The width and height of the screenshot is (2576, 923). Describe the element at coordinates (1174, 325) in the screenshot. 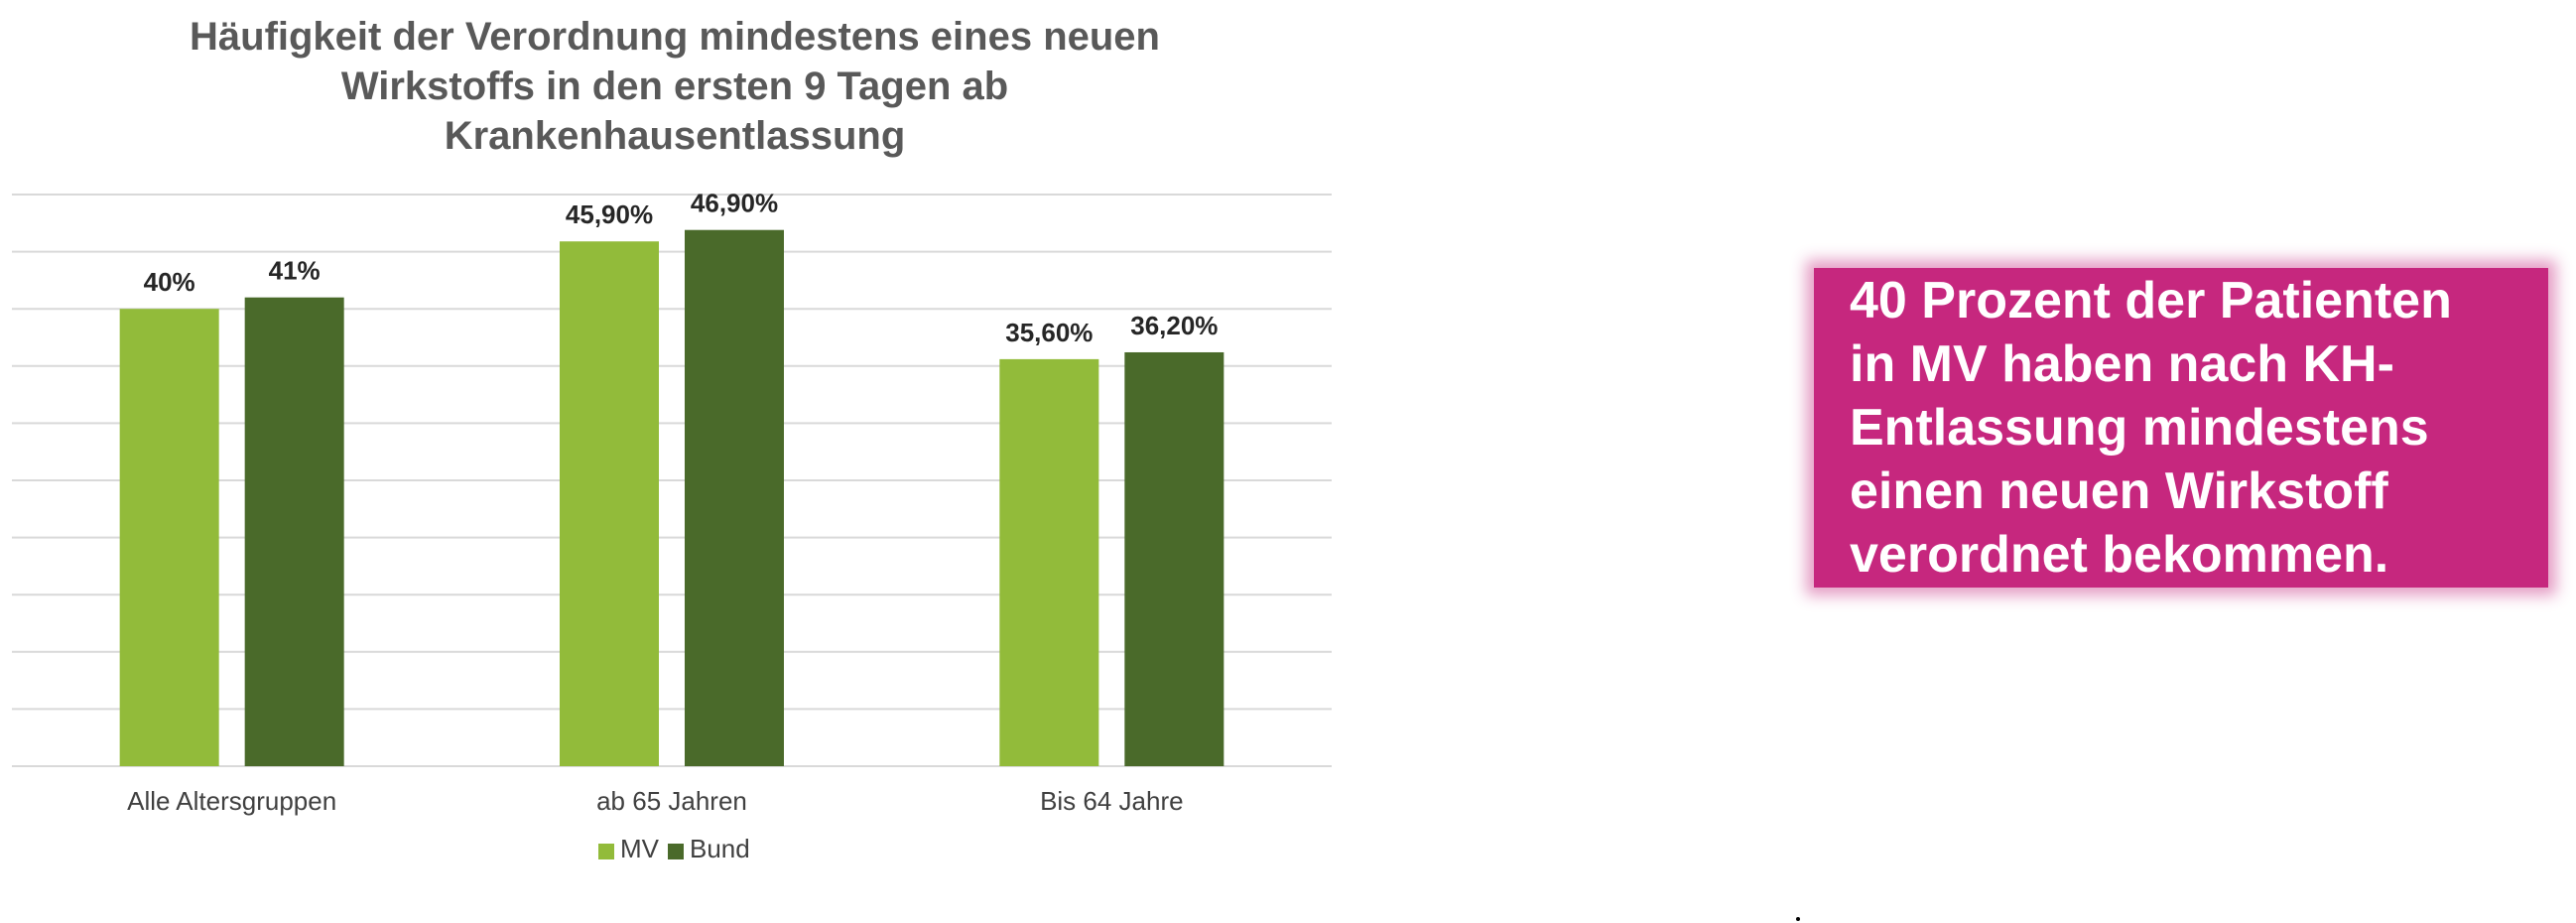

I see `data-label-bund-3: 36,20%` at that location.